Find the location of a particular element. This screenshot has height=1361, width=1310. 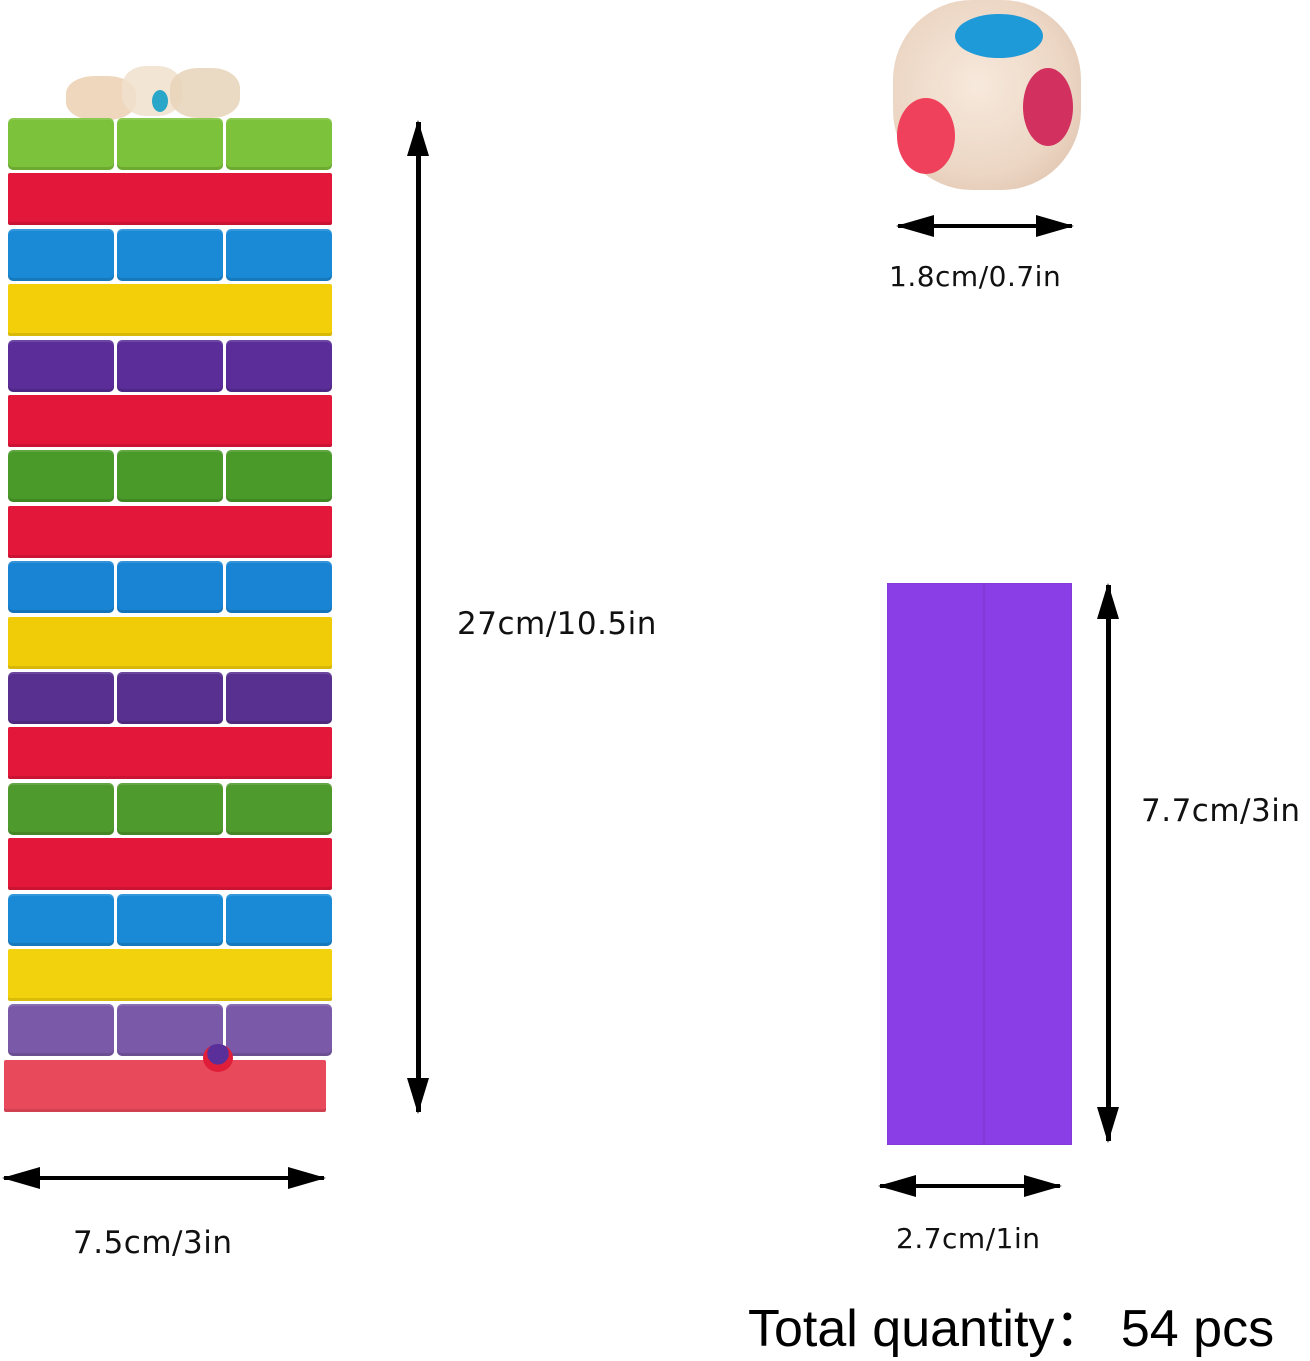

color-die is located at coordinates (987, 95).